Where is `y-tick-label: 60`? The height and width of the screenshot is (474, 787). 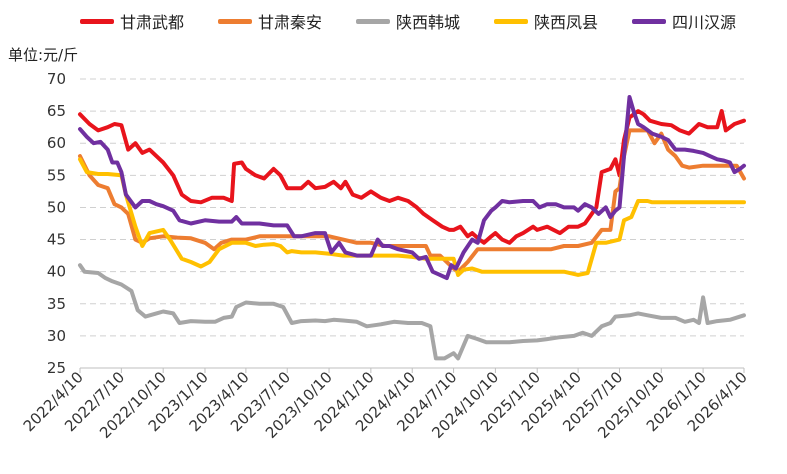 y-tick-label: 60 is located at coordinates (56, 143).